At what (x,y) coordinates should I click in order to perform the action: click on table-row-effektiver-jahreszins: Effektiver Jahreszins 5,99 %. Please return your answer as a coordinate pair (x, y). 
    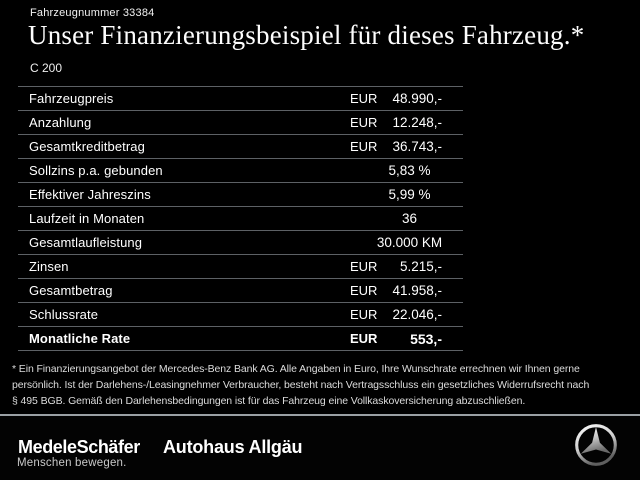
    Looking at the image, I should click on (240, 195).